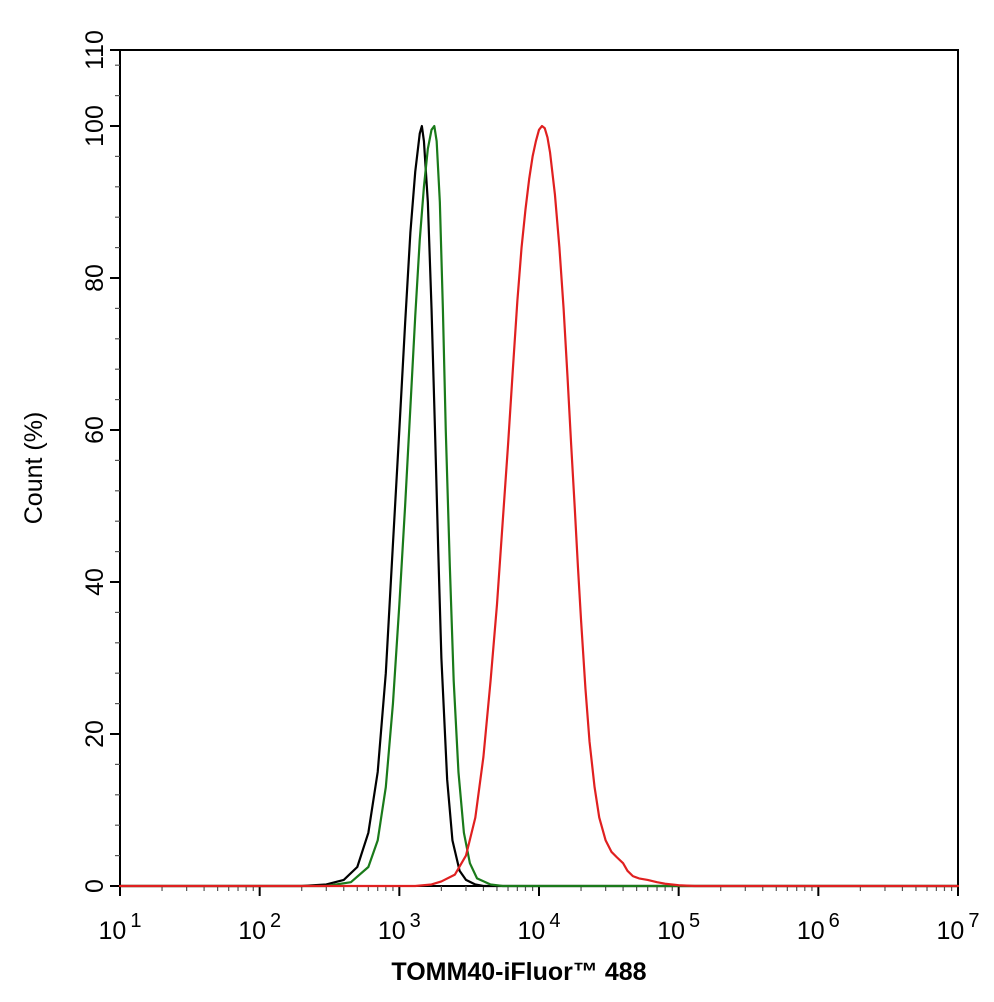  What do you see at coordinates (539, 891) in the screenshot?
I see `x-axis-ticks` at bounding box center [539, 891].